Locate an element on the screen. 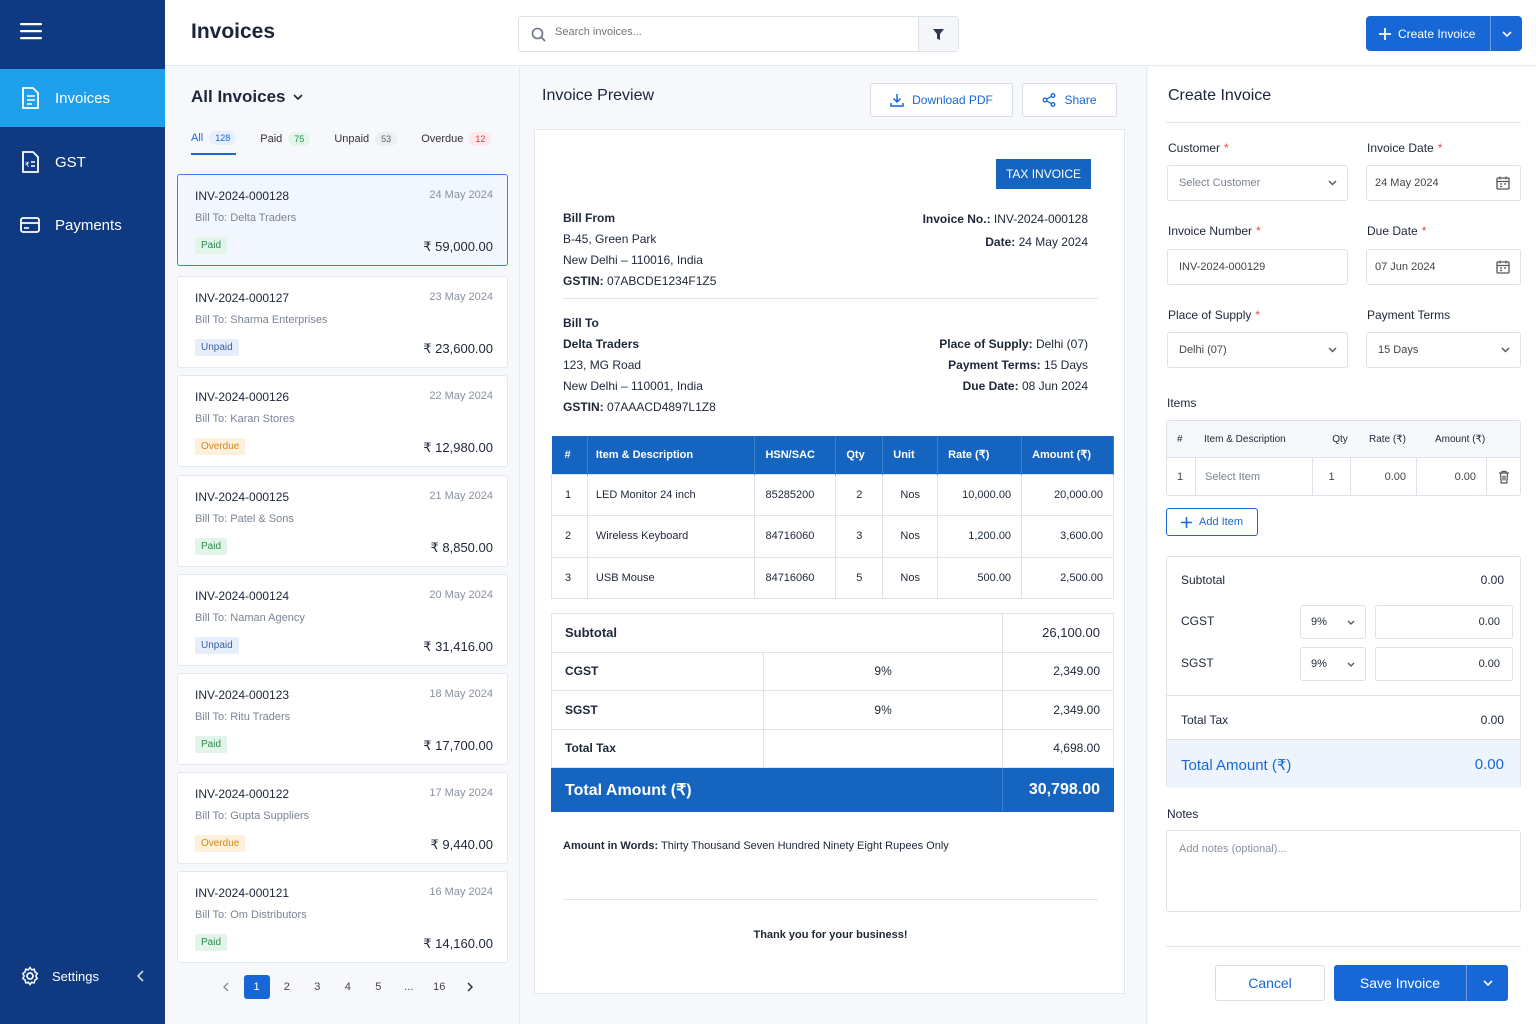 This screenshot has height=1024, width=1536. settings-button: Settings is located at coordinates (82, 976).